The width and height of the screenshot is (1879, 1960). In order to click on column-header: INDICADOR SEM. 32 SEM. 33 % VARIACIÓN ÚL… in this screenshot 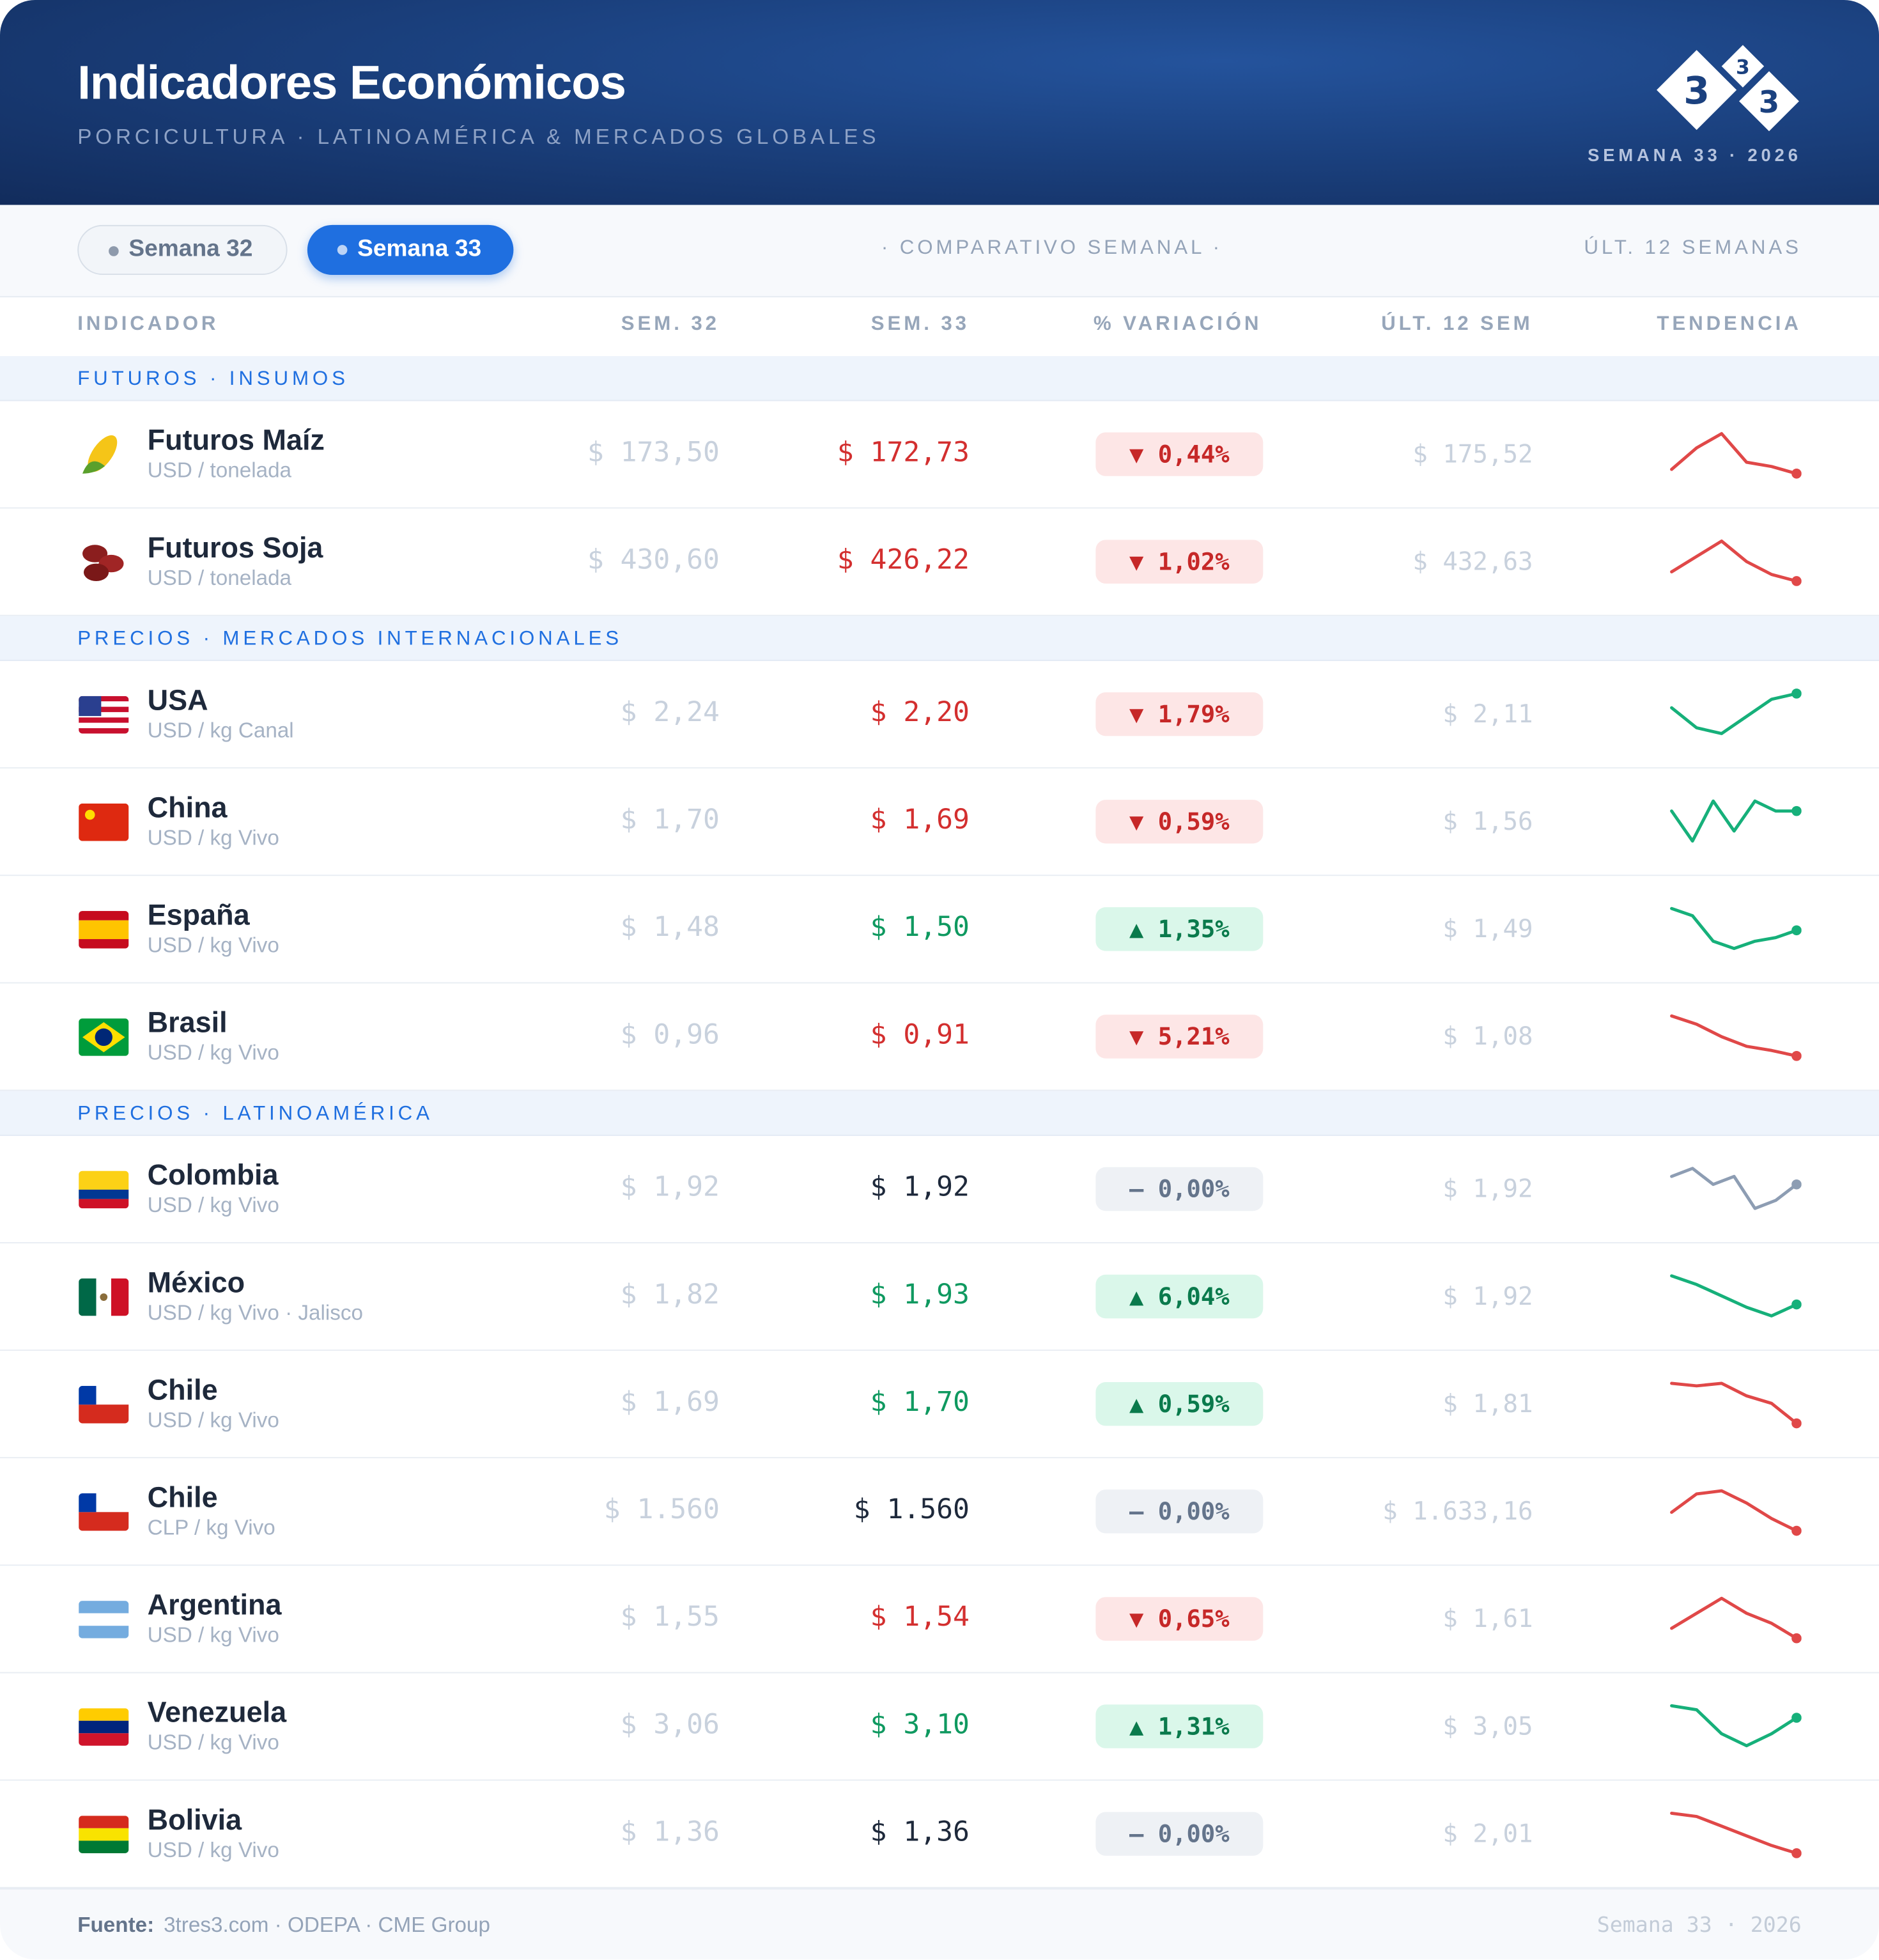, I will do `click(939, 328)`.